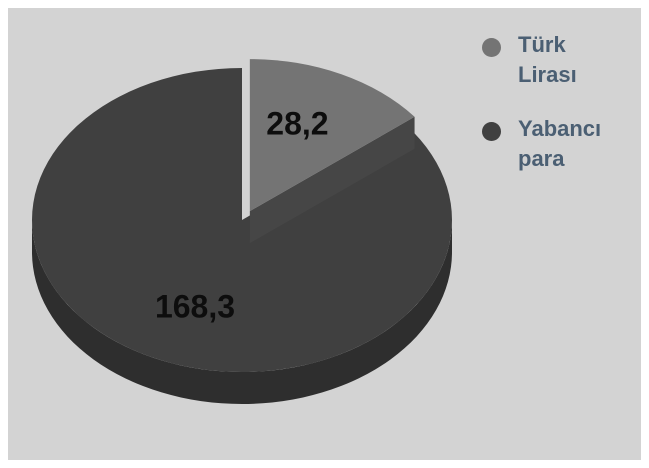  What do you see at coordinates (491, 47) in the screenshot?
I see `legend-swatch-turk-lirasi` at bounding box center [491, 47].